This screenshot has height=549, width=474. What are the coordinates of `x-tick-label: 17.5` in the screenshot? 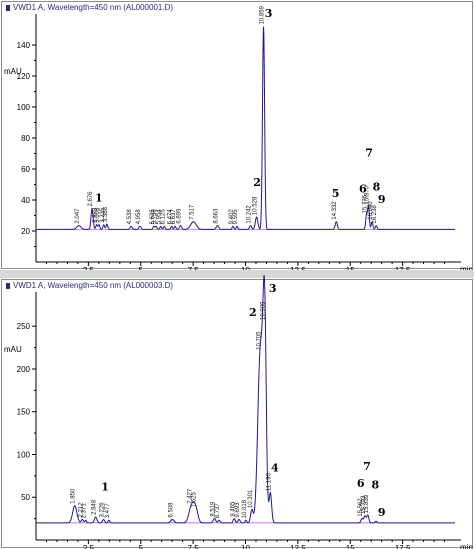 It's located at (403, 546).